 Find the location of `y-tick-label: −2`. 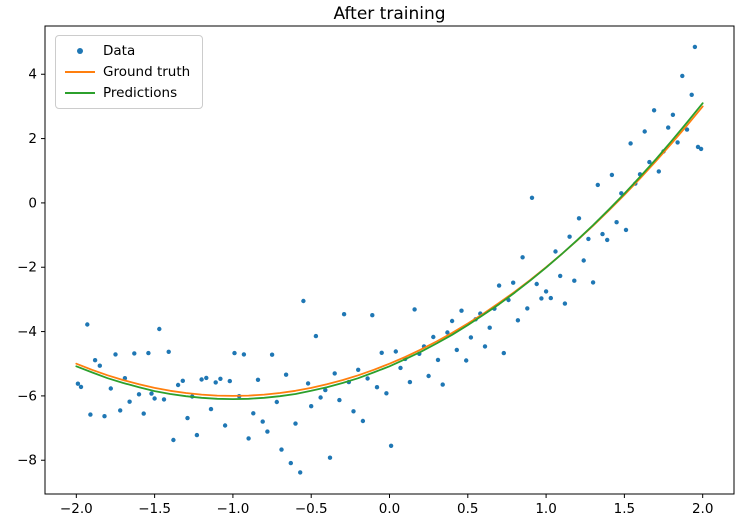

y-tick-label: −2 is located at coordinates (27, 268).